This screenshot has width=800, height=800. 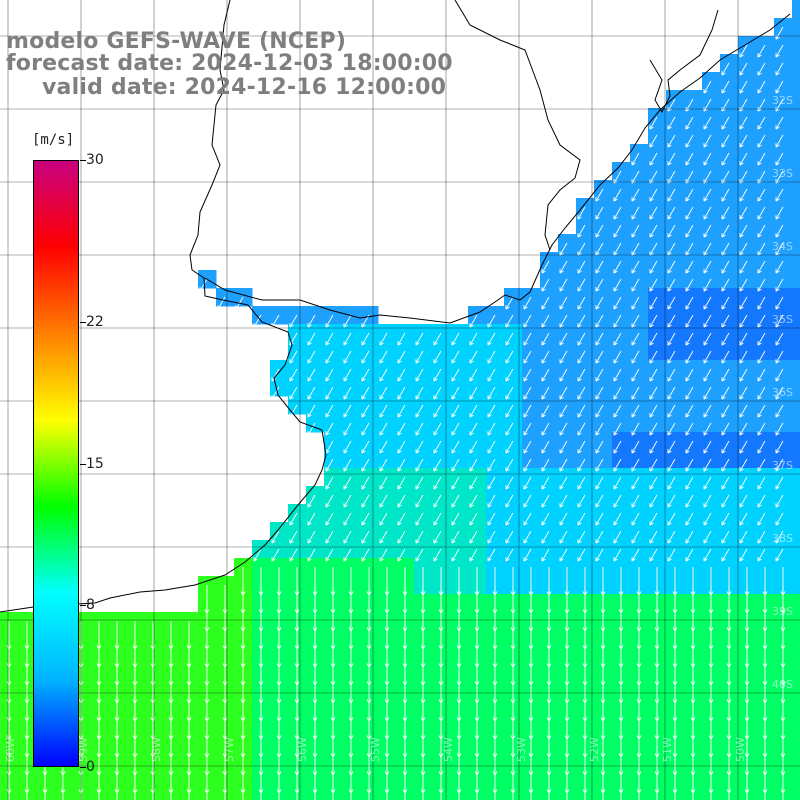 I want to click on lat-label: 39S, so click(x=782, y=611).